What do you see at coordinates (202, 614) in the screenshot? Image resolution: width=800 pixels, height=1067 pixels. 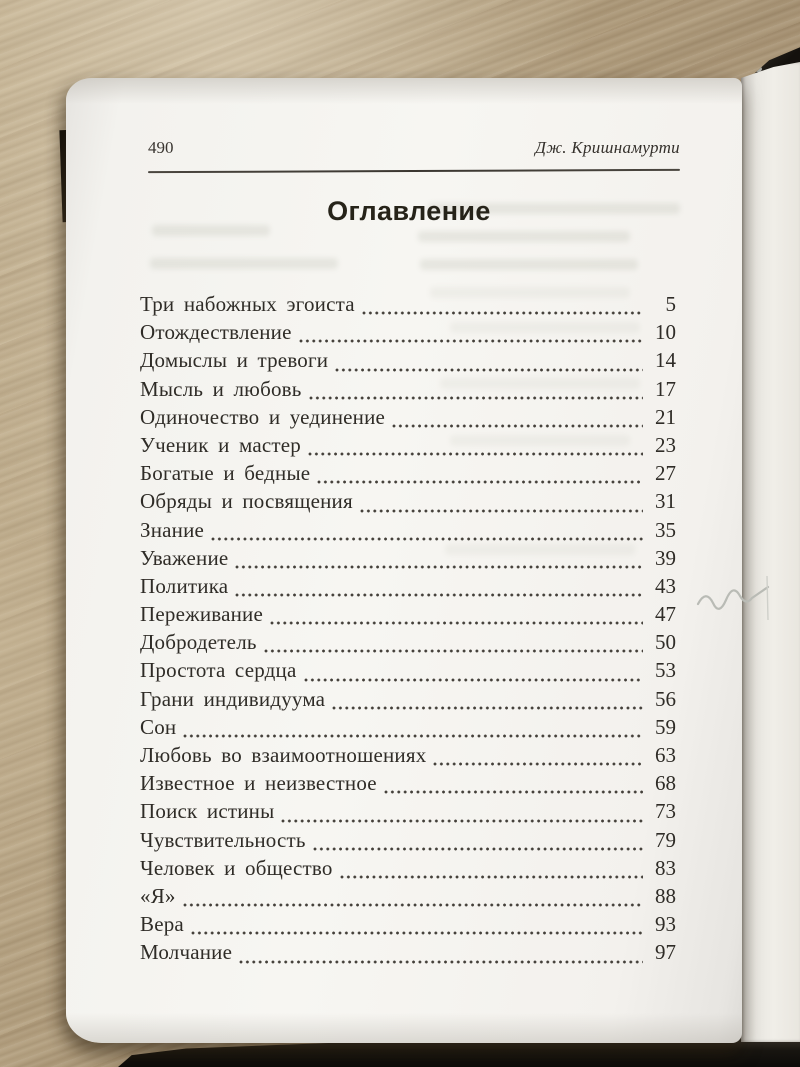 I see `toc-entry-title: Переживание` at bounding box center [202, 614].